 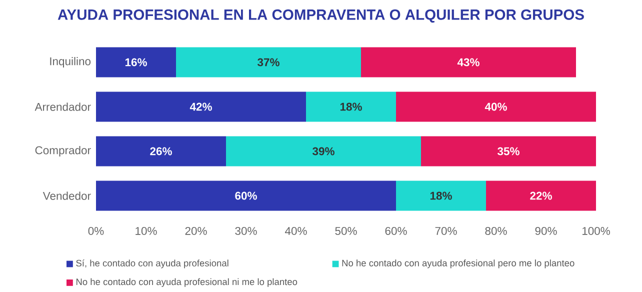 What do you see at coordinates (546, 230) in the screenshot?
I see `x-tick-label: 90%` at bounding box center [546, 230].